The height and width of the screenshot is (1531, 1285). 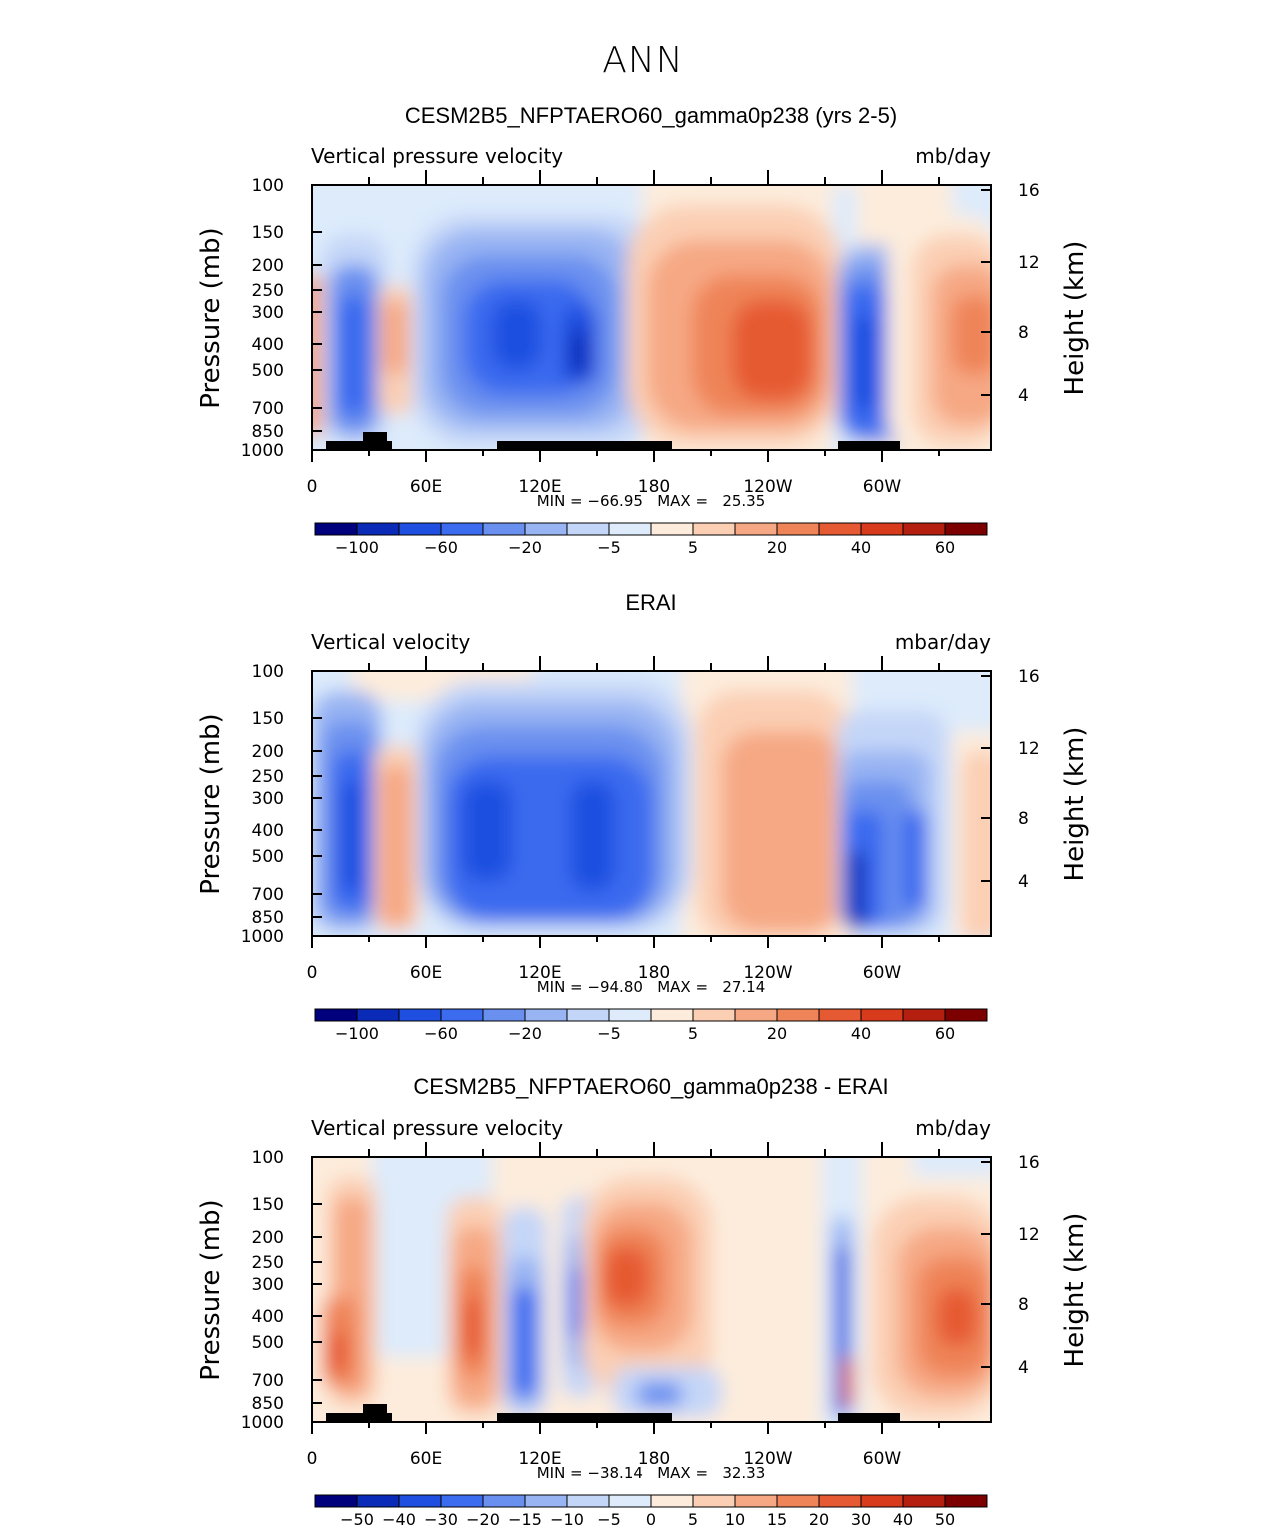 I want to click on height-tick-label: 16, so click(x=1029, y=677).